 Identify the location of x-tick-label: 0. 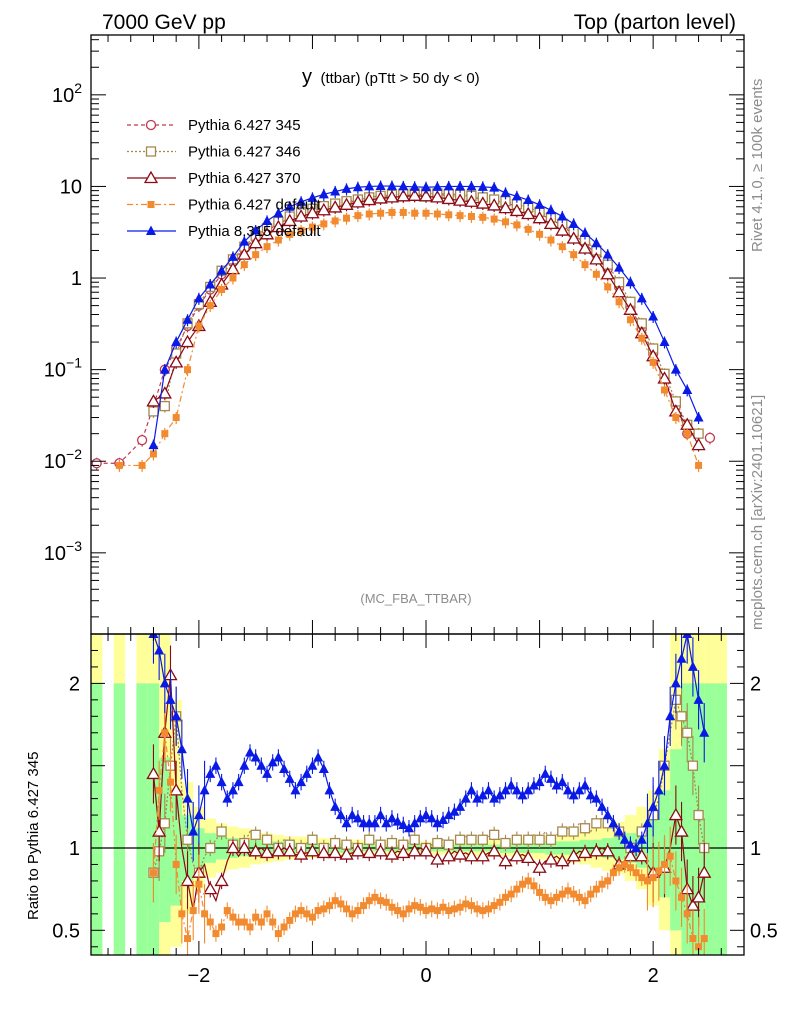
(425, 976).